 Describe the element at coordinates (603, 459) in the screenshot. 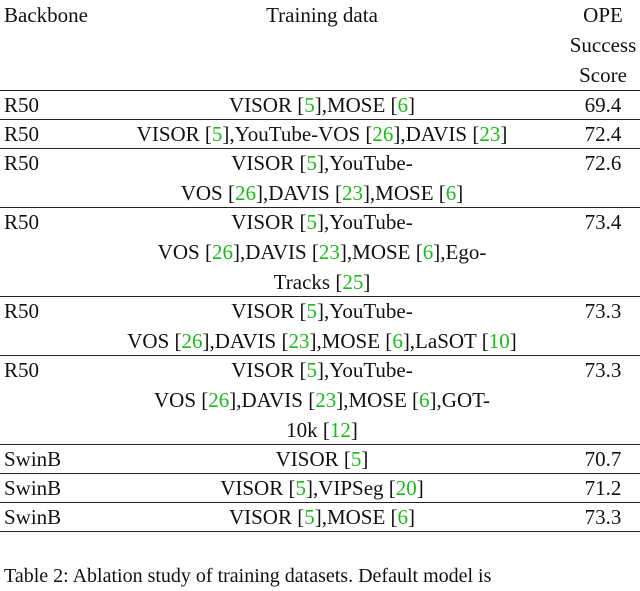

I see `cell-score: 70.7` at that location.